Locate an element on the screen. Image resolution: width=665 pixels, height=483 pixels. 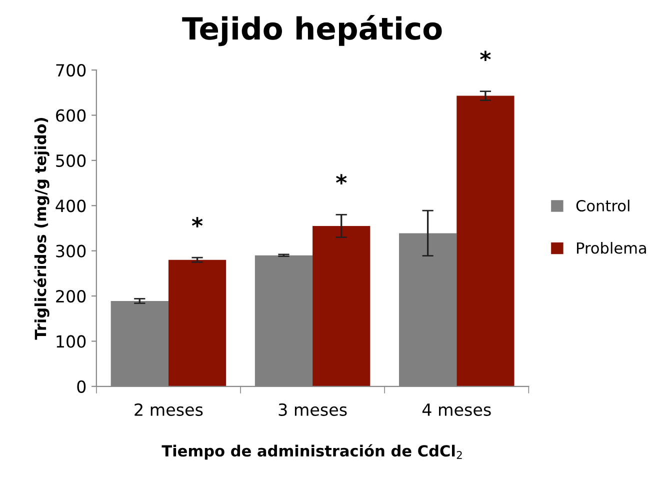
y-axis-title: Triglicéridos (mg/g tejido) is located at coordinates (42, 229).